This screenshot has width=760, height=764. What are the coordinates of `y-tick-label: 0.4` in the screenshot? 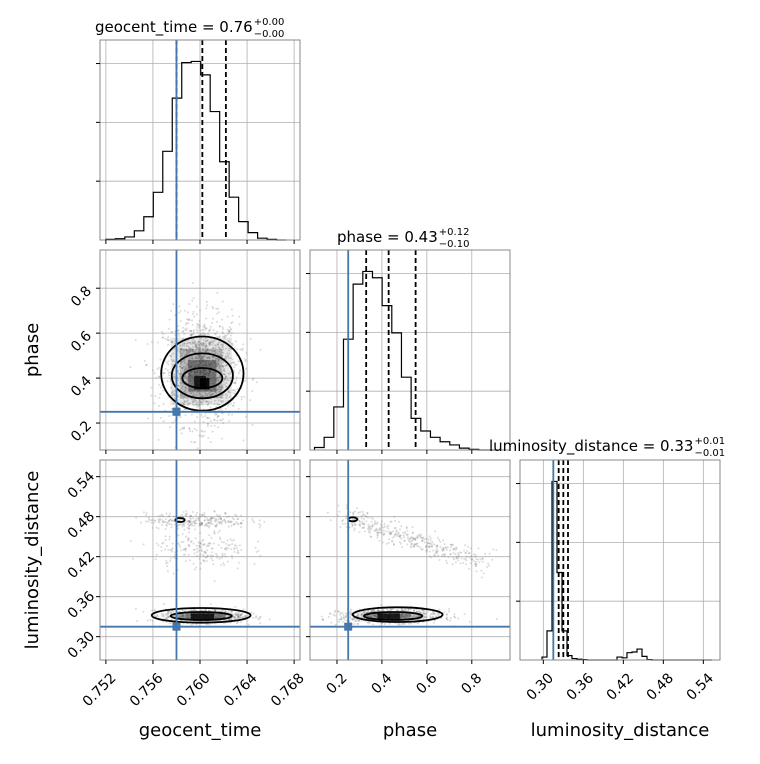 It's located at (81, 386).